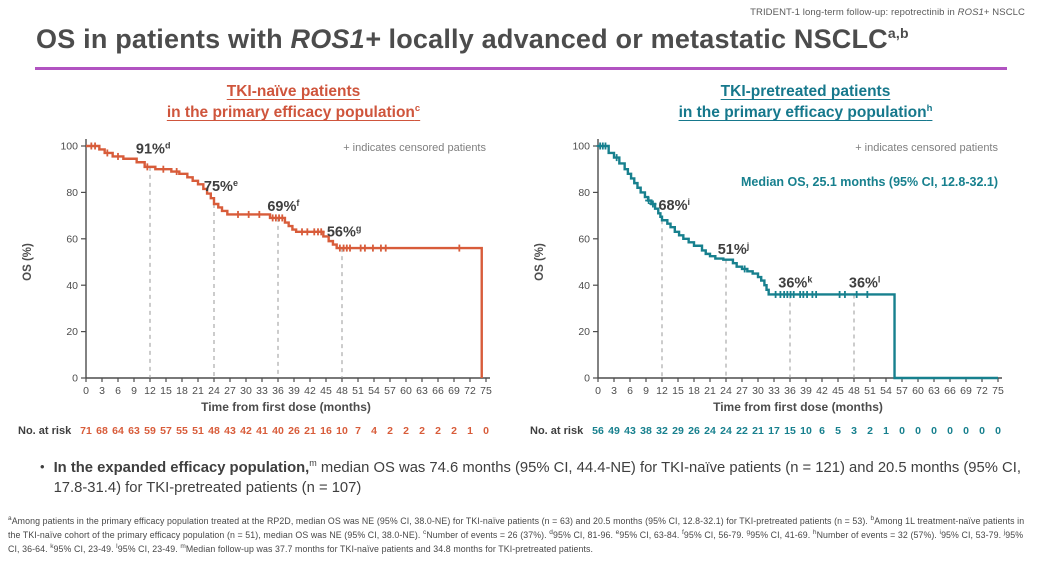 This screenshot has height=585, width=1039. What do you see at coordinates (326, 431) in the screenshot?
I see `at-risk-value: 16` at bounding box center [326, 431].